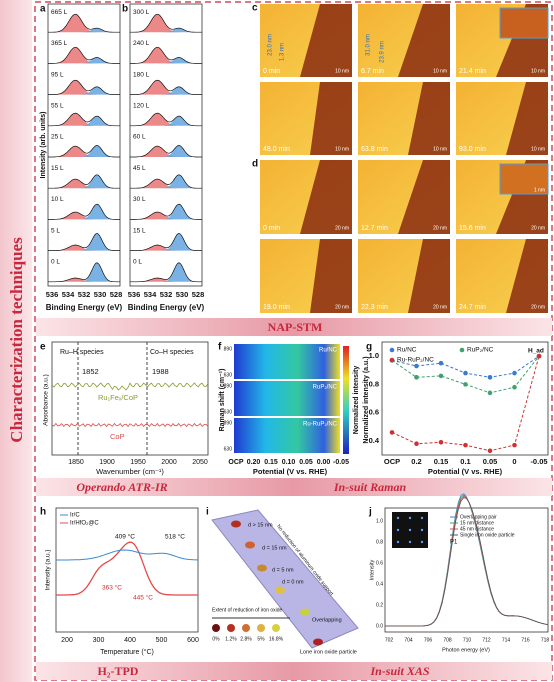 Image resolution: width=554 pixels, height=682 pixels. What do you see at coordinates (43, 512) in the screenshot?
I see `panel-label: h` at bounding box center [43, 512].